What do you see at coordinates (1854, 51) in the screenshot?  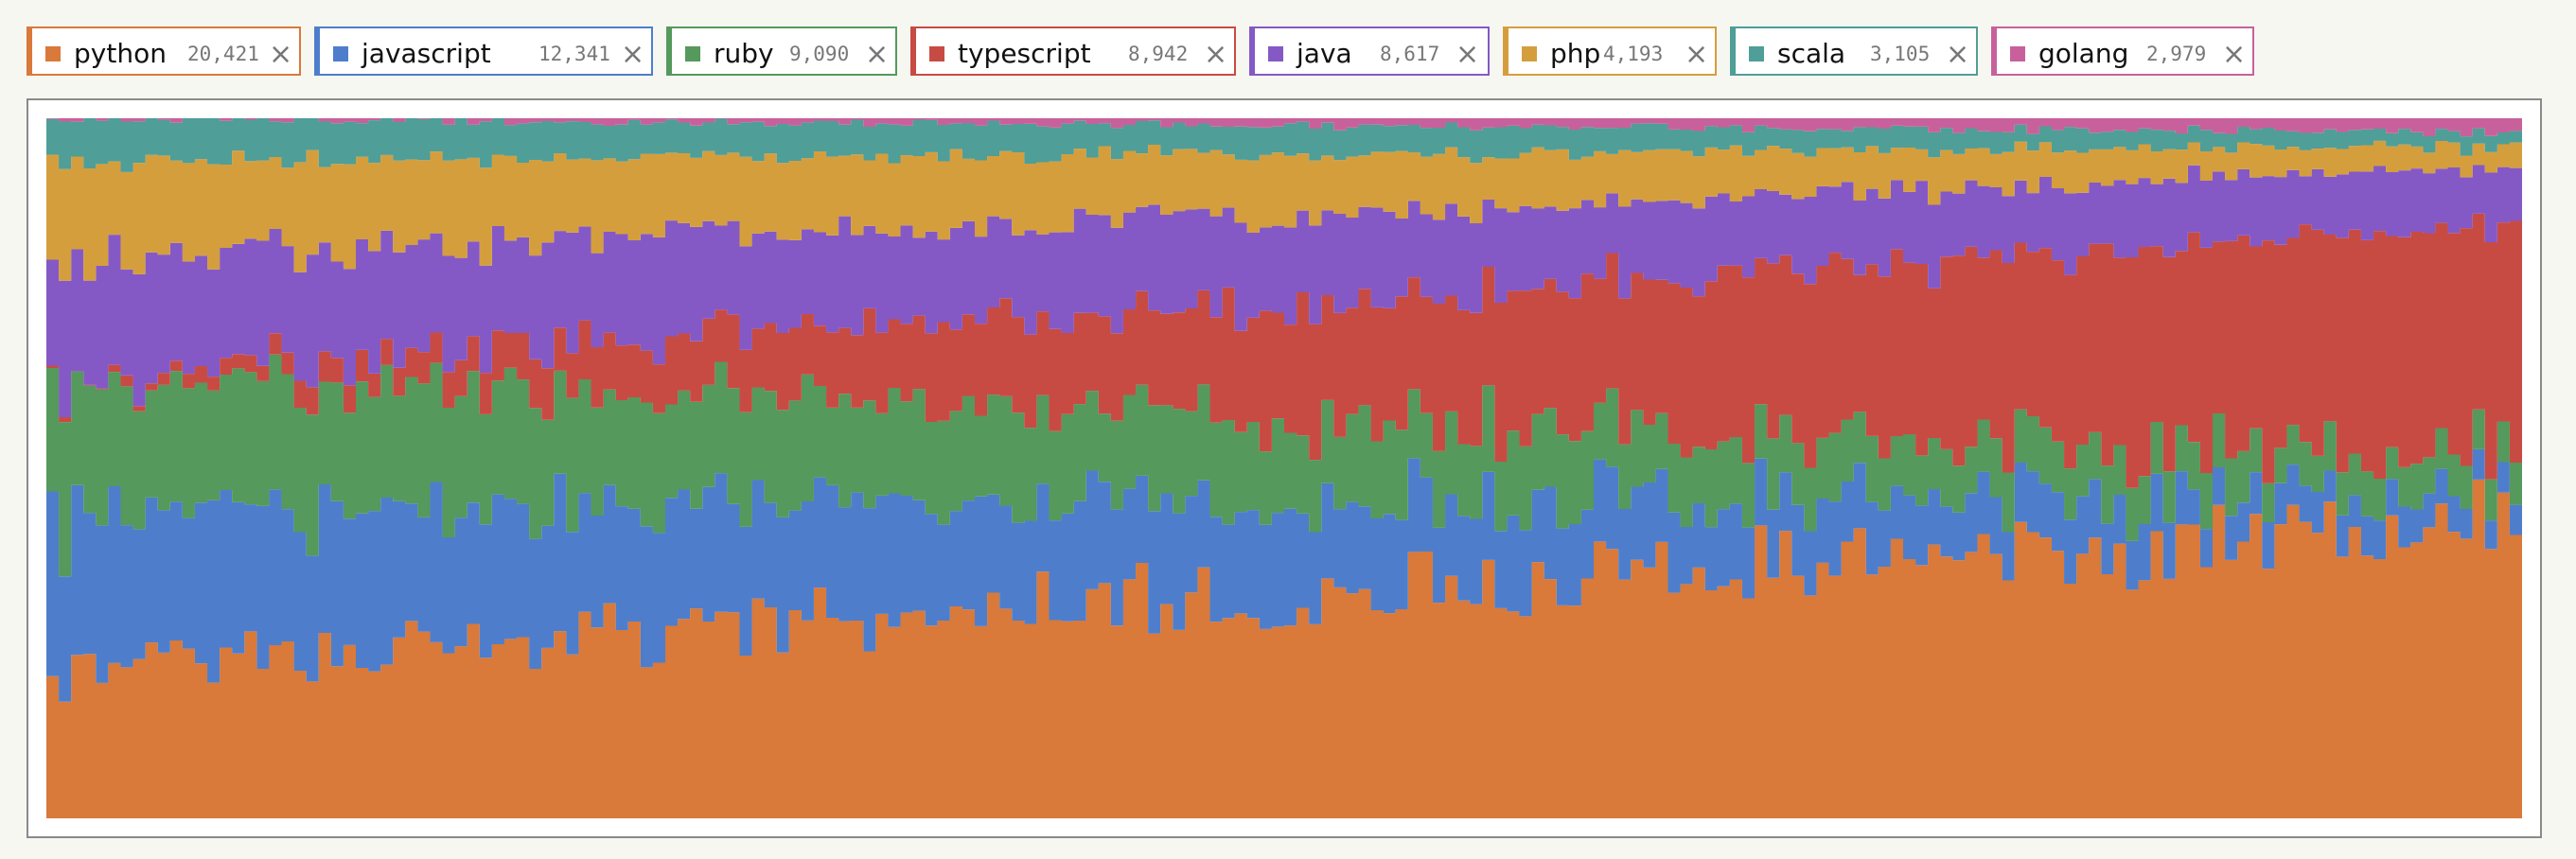 I see `legend-chip-scala: scala 3,105 ×` at bounding box center [1854, 51].